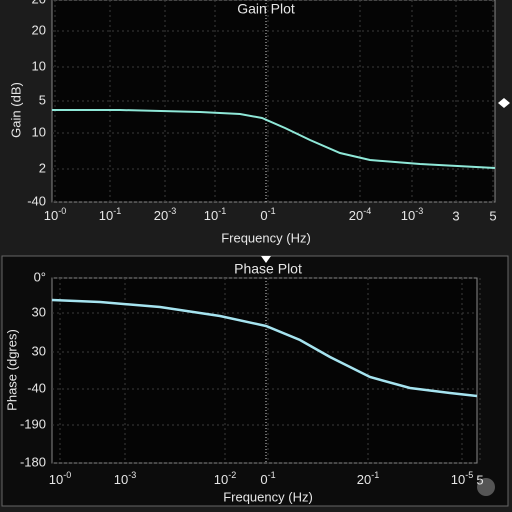  I want to click on x-tick-label: 20-1, so click(368, 478).